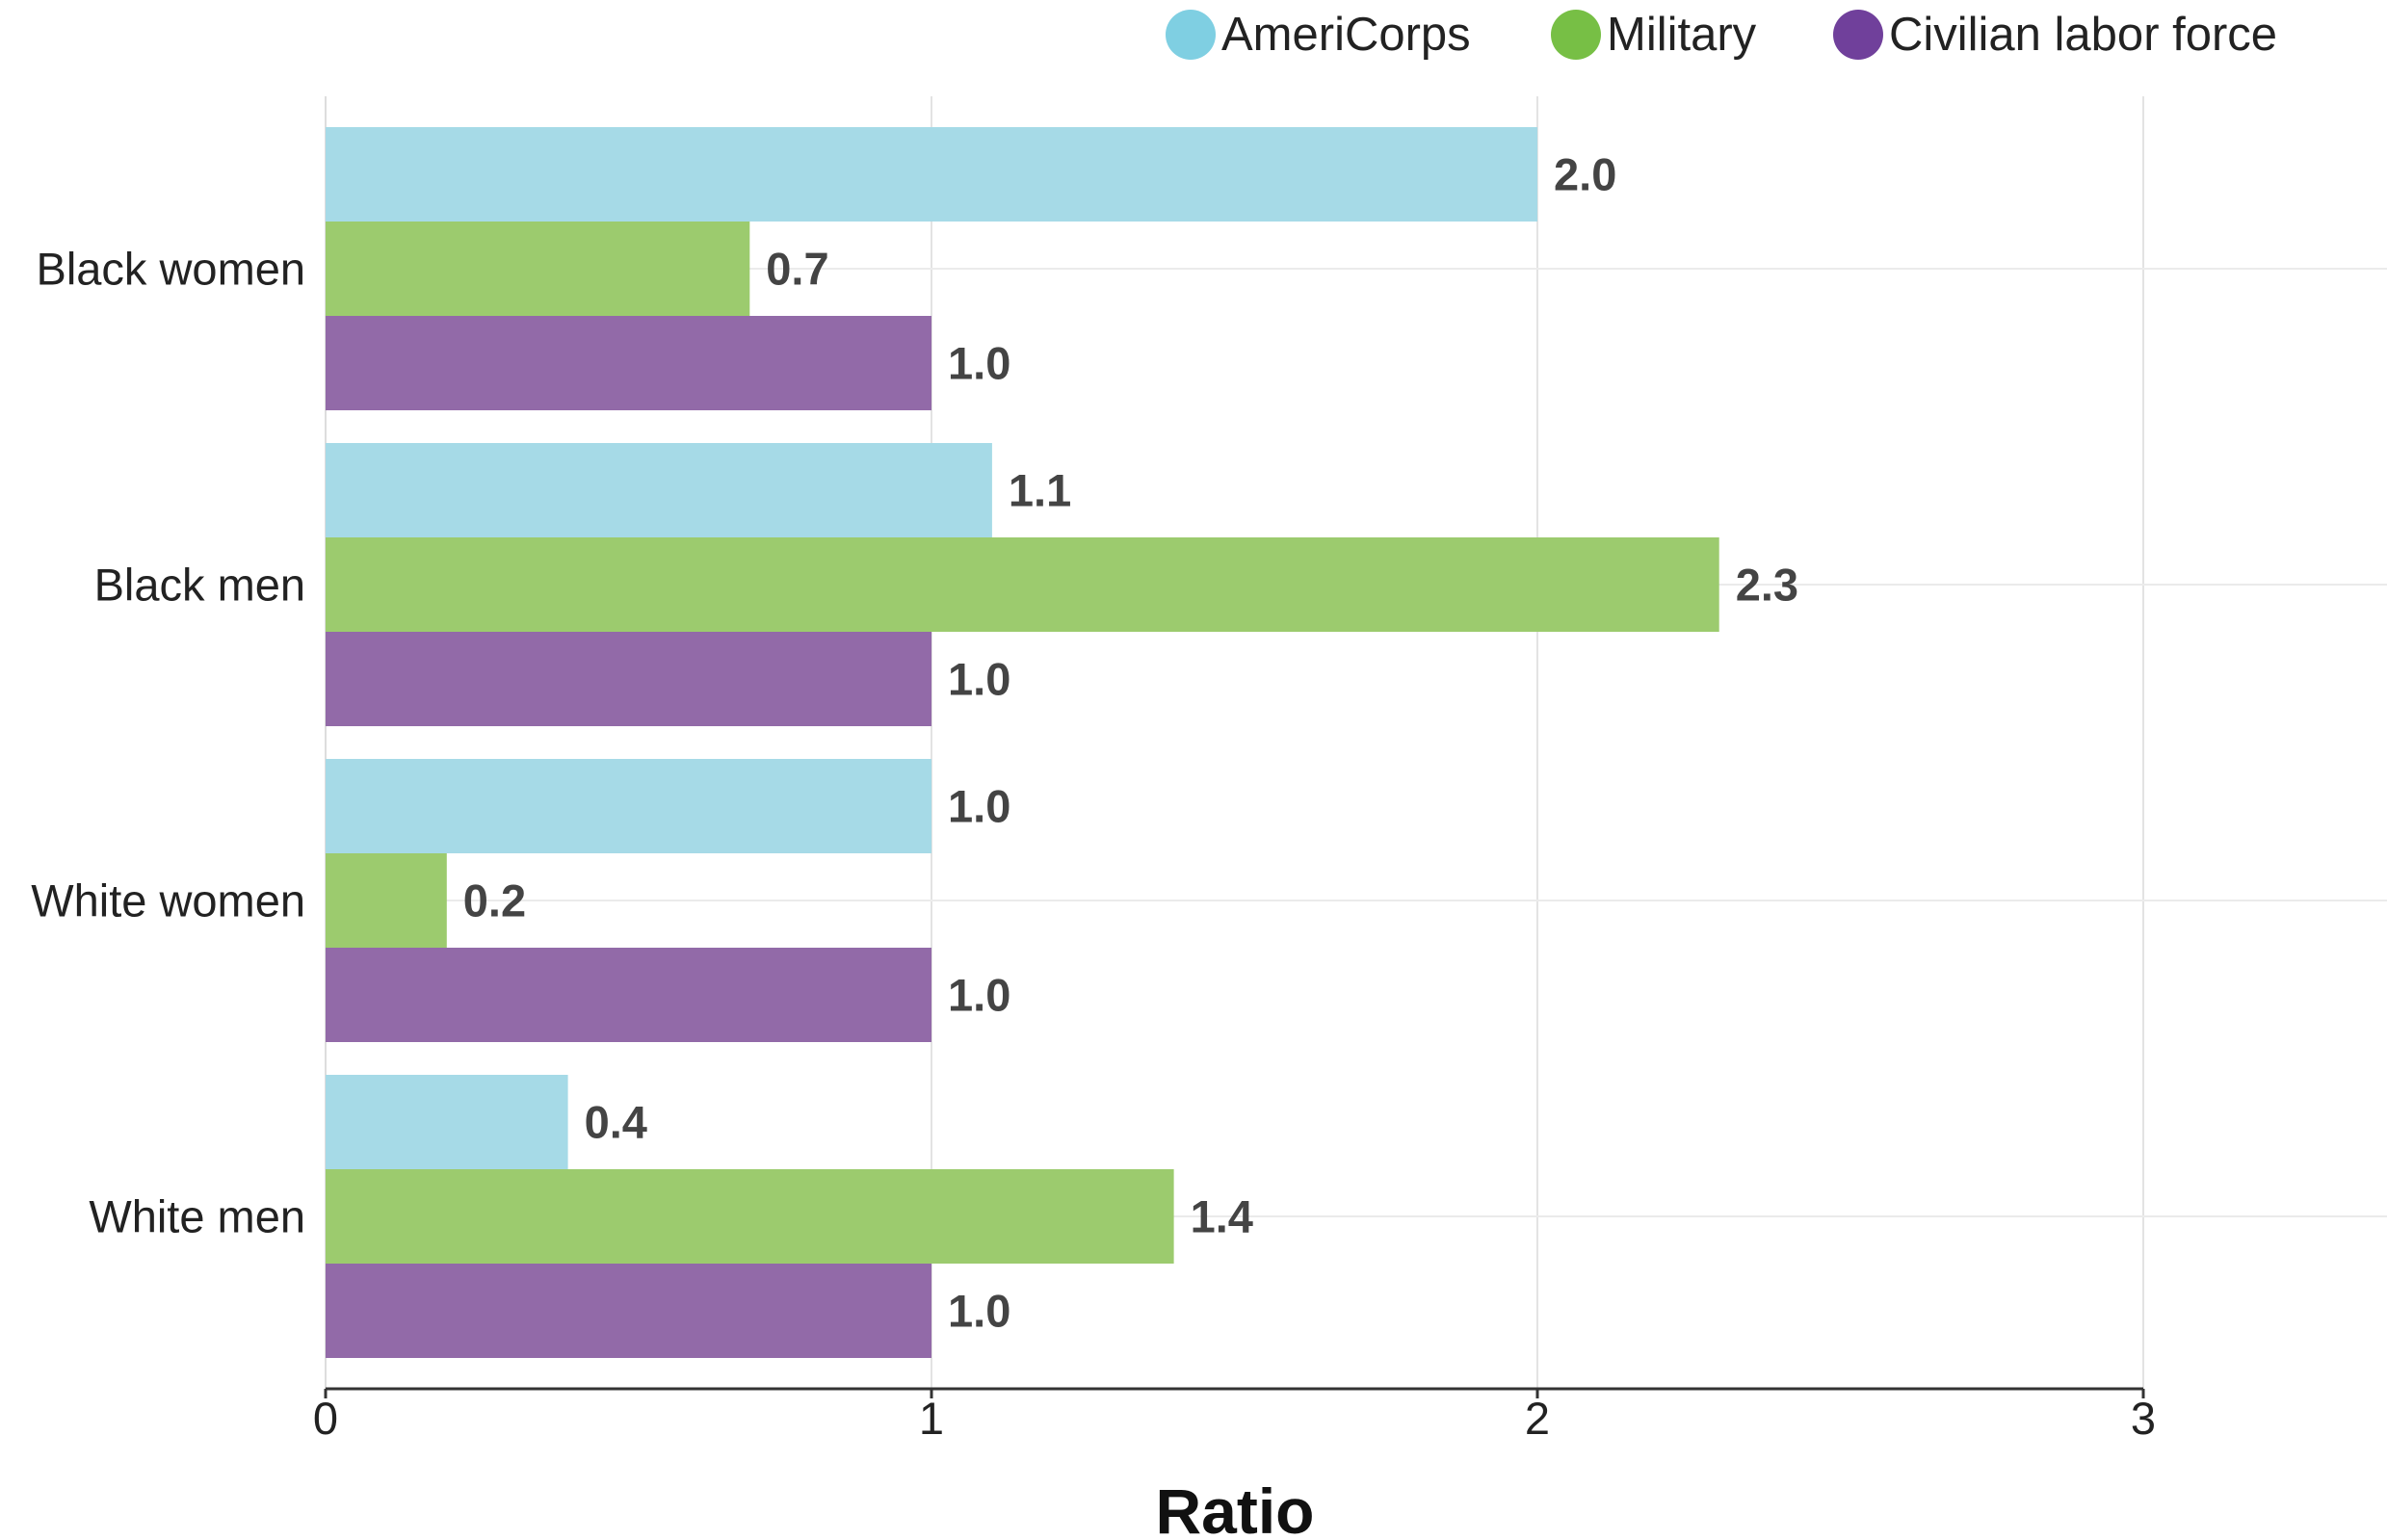 Image resolution: width=2387 pixels, height=1540 pixels. Describe the element at coordinates (1234, 1415) in the screenshot. I see `x-axis: 0 1 2 3` at that location.